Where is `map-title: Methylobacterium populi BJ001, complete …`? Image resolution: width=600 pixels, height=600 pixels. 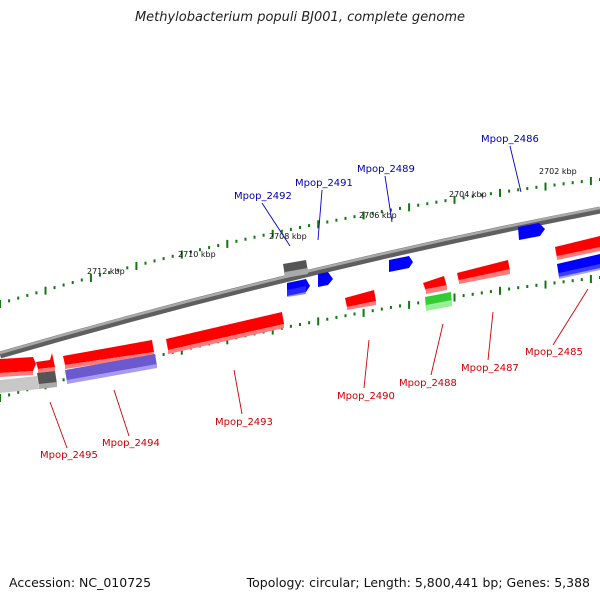 map-title: Methylobacterium populi BJ001, complete … is located at coordinates (300, 17).